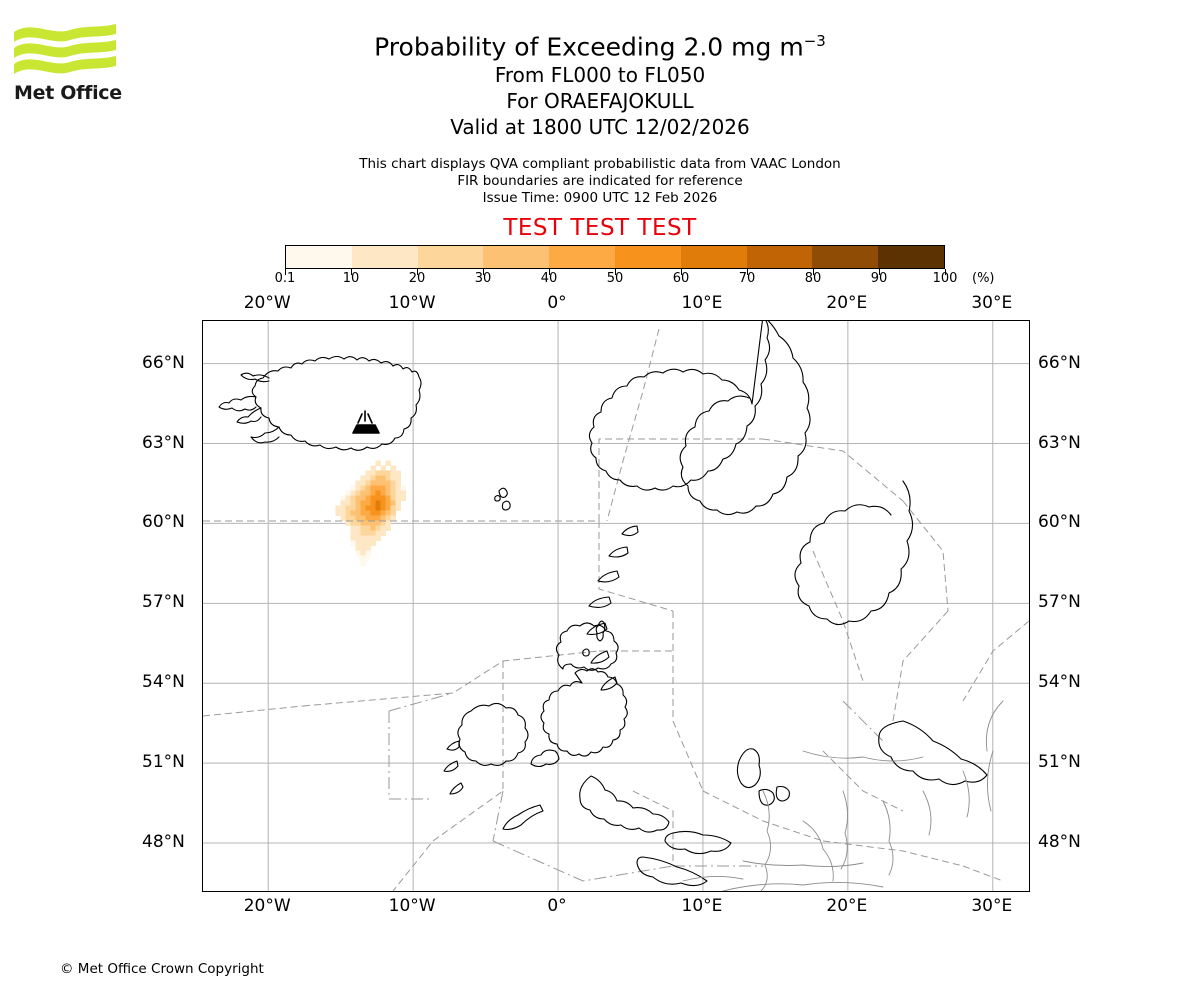  What do you see at coordinates (615, 278) in the screenshot?
I see `colorbar-tick-label-5: 50` at bounding box center [615, 278].